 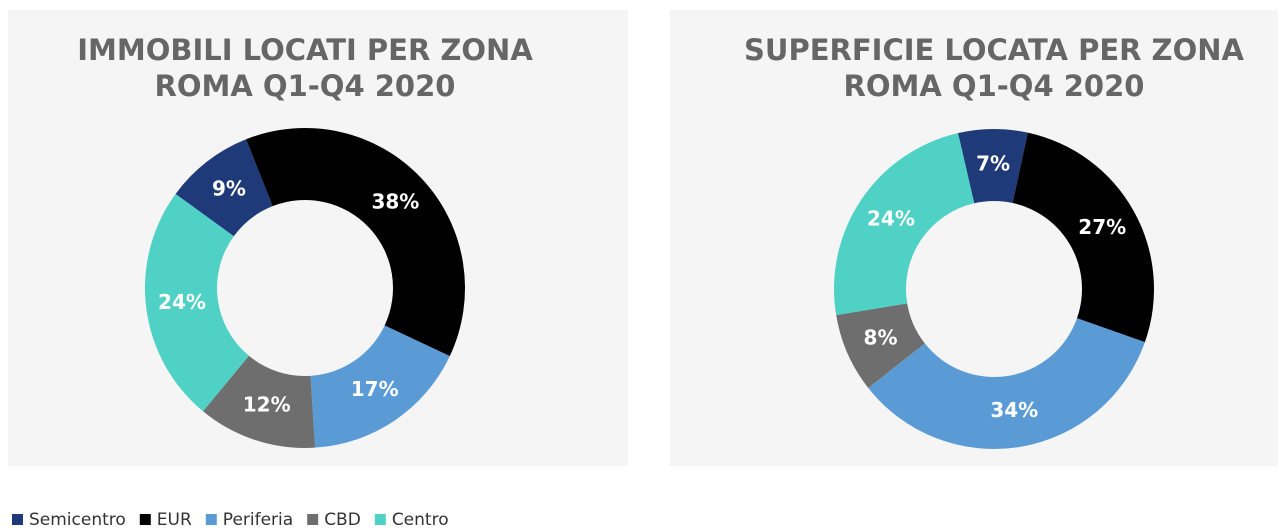 What do you see at coordinates (229, 189) in the screenshot?
I see `data-label: 9%` at bounding box center [229, 189].